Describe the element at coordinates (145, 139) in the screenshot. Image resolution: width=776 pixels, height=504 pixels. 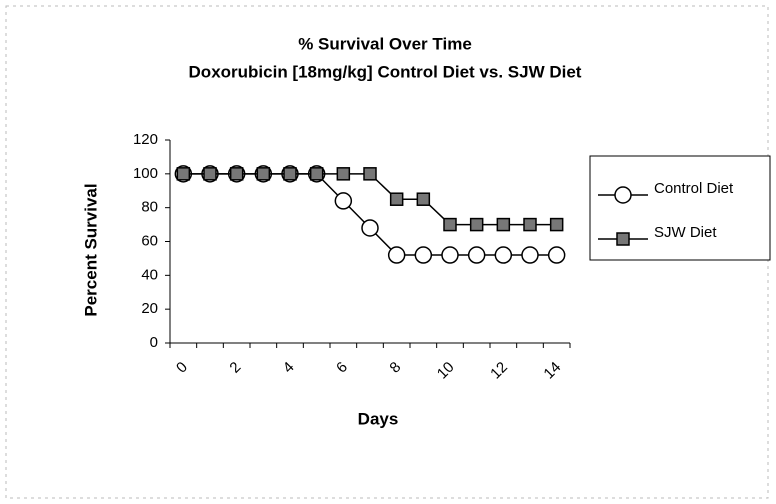
I see `y-tick-label: 120` at that location.